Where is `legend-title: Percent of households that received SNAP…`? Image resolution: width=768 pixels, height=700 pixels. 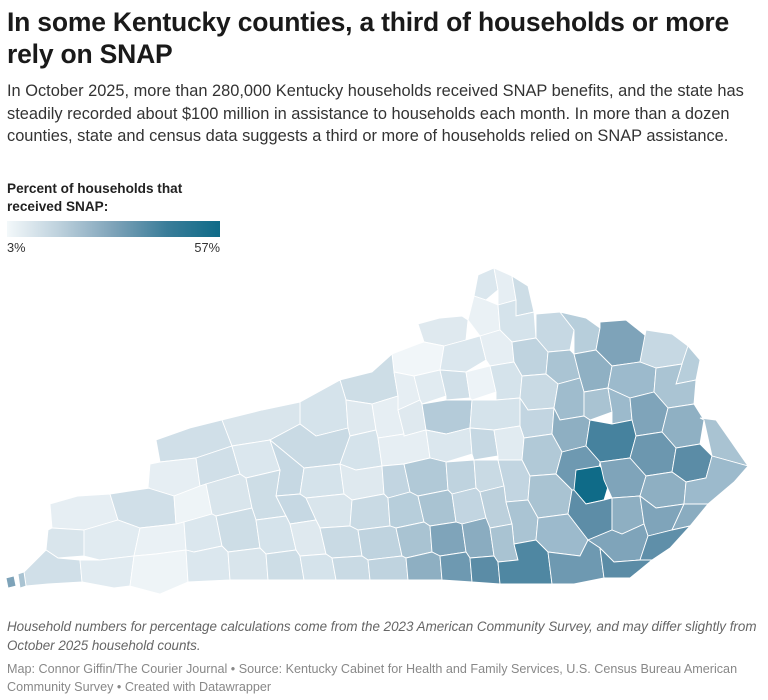
legend-title: Percent of households that received SNAP… is located at coordinates (95, 197).